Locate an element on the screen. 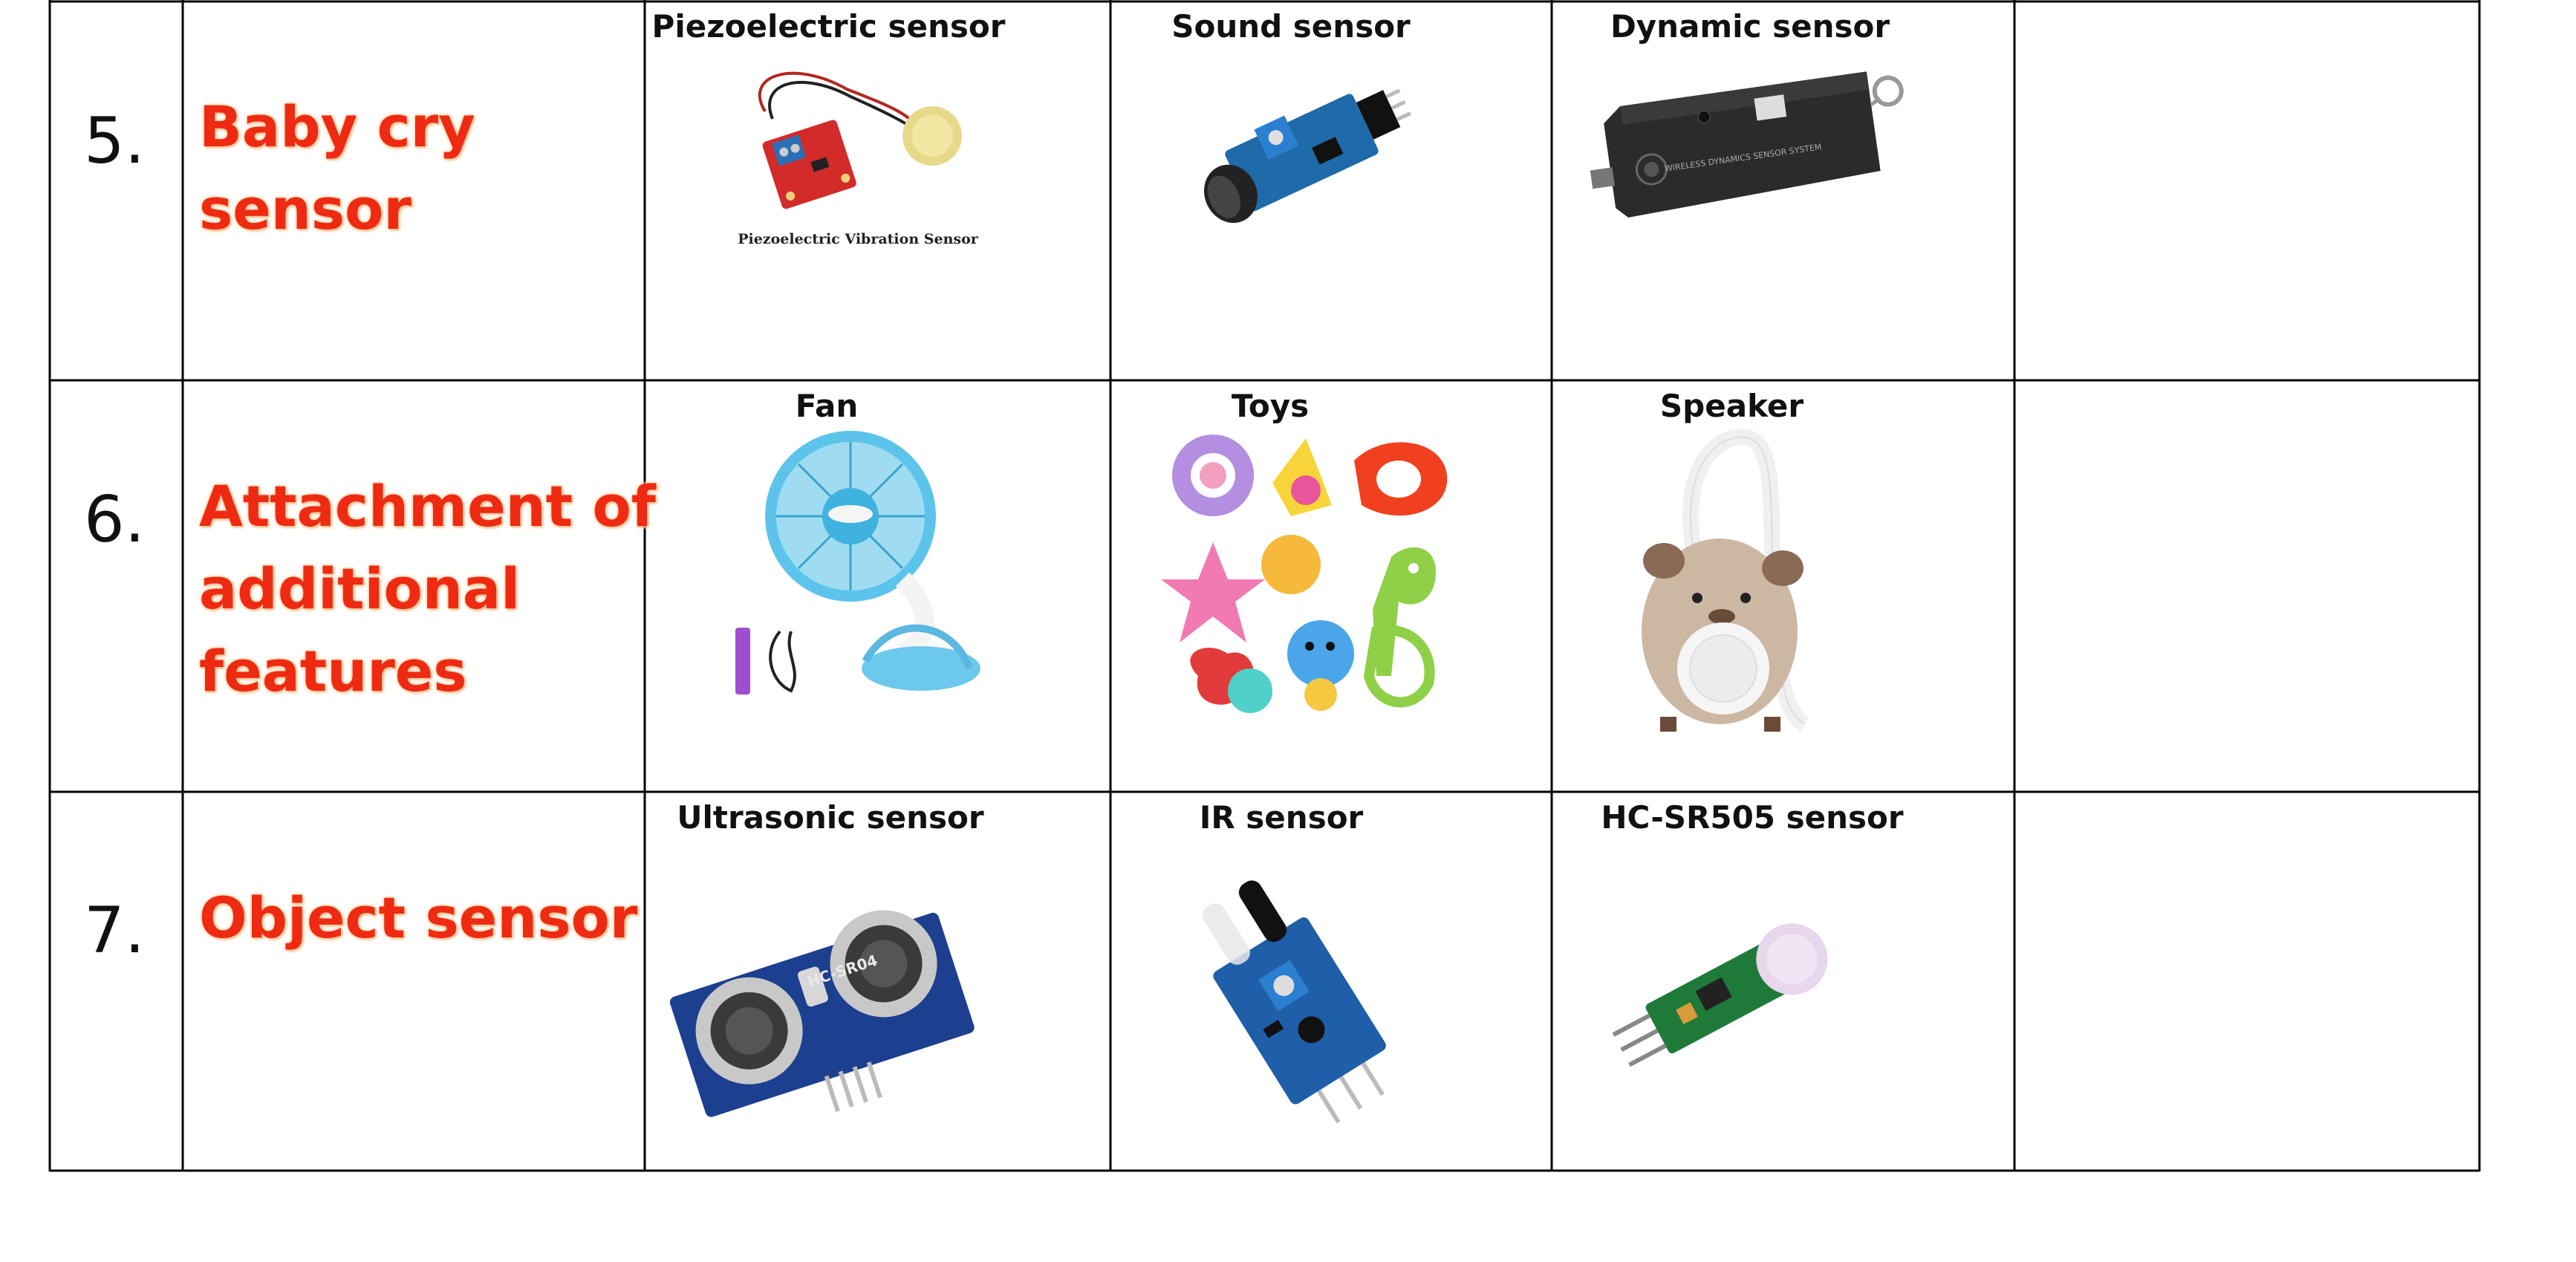 This screenshot has height=1262, width=2576. dynamic-sensor-icon is located at coordinates (1746, 144).